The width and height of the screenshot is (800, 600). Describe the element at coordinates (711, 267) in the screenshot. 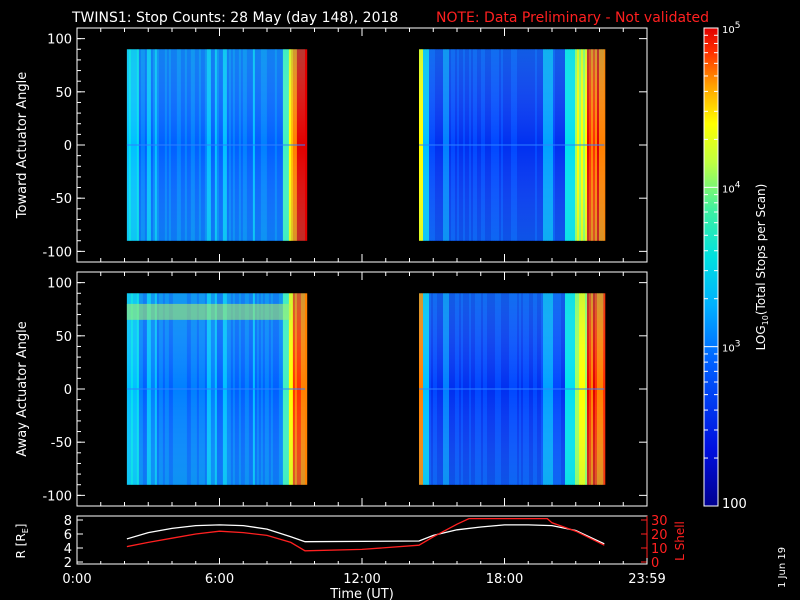

I see `colorbar-gradient` at that location.